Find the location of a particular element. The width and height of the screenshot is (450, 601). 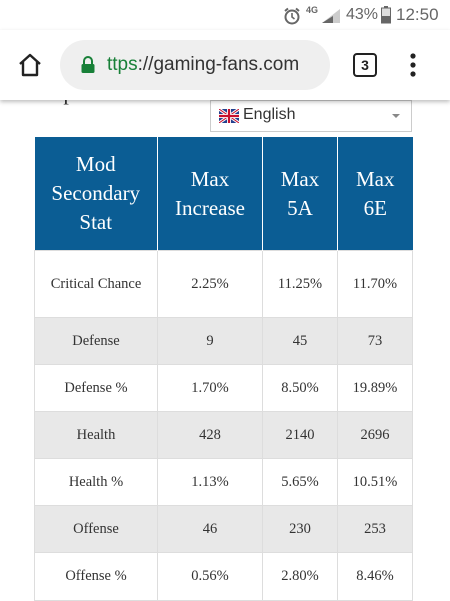

lock-icon is located at coordinates (88, 64).